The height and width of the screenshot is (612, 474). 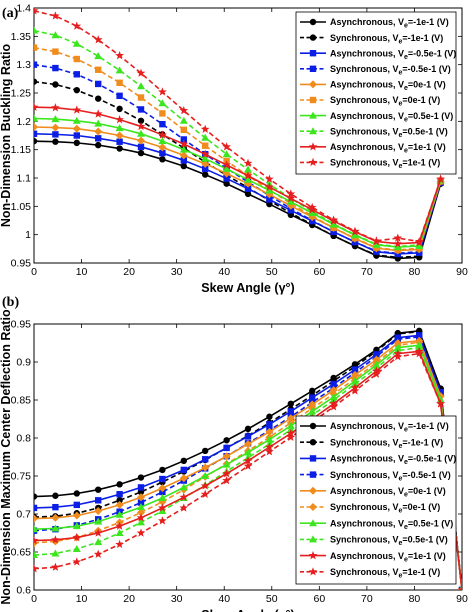 What do you see at coordinates (386, 39) in the screenshot?
I see `legend-label: Synchronous, Ve=-1e-1 (V)` at bounding box center [386, 39].